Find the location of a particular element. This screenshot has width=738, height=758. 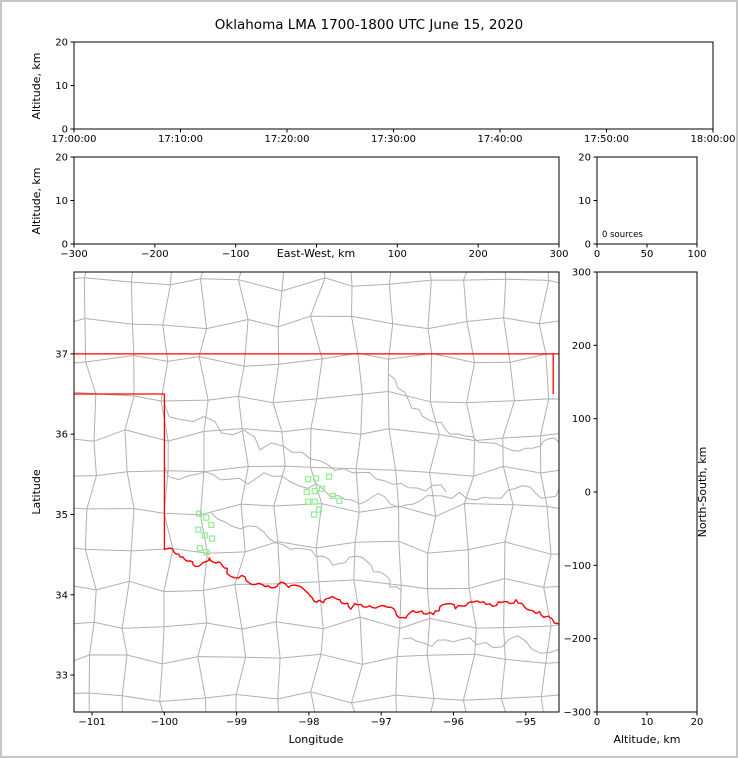

time_altitude-frame is located at coordinates (393, 85).